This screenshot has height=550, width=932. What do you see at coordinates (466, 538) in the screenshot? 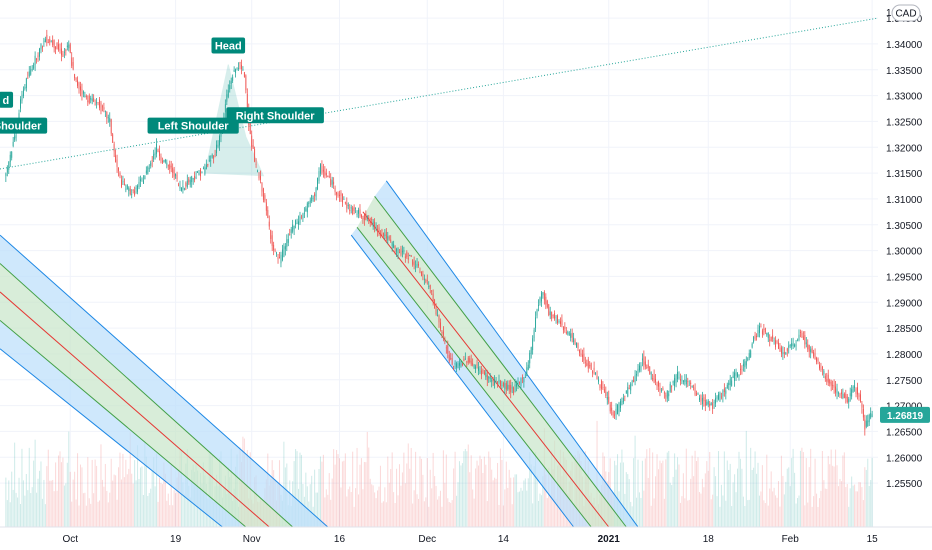
I see `time-axis: Oct 19 Nov 16 Dec 14 2021 18 Feb 15` at bounding box center [466, 538].